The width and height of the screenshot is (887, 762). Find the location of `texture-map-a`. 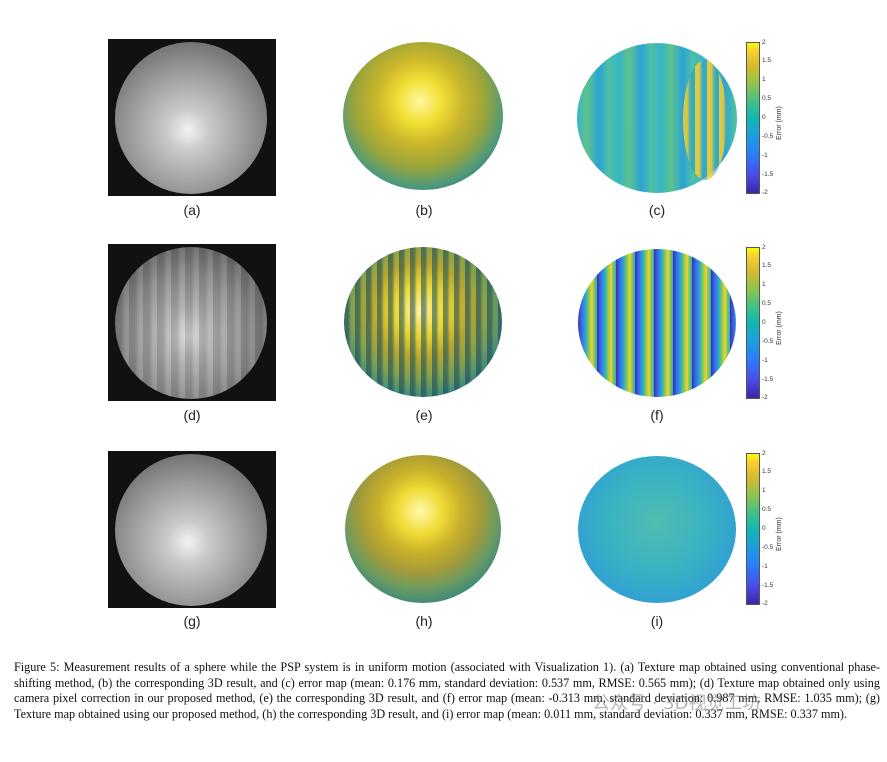

texture-map-a is located at coordinates (192, 117).